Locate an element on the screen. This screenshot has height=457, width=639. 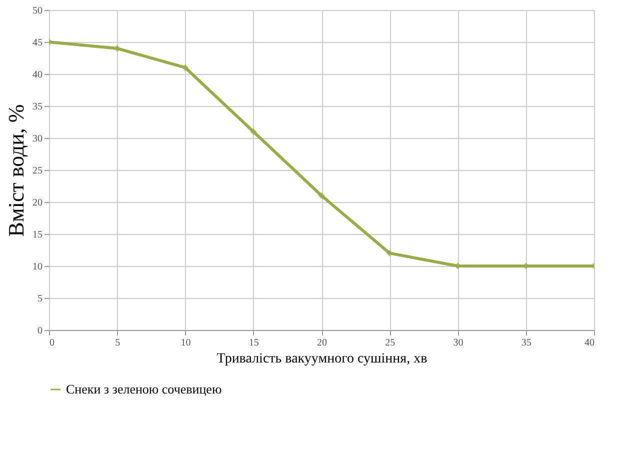
y-tick-label: 35 is located at coordinates (37, 107).